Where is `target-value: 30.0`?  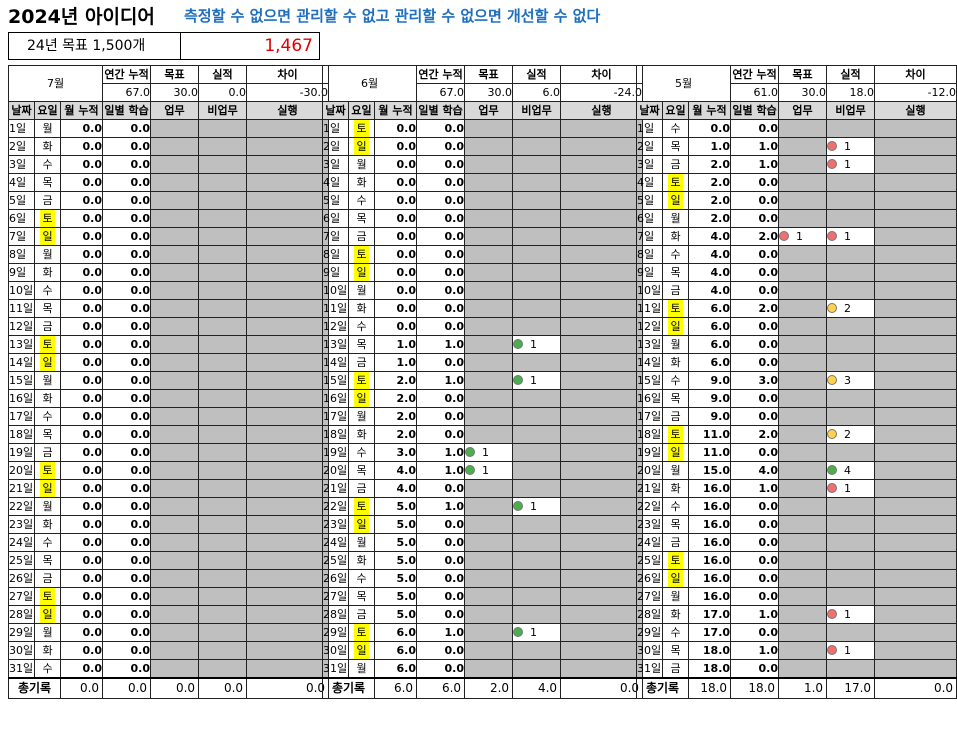 target-value: 30.0 is located at coordinates (489, 92).